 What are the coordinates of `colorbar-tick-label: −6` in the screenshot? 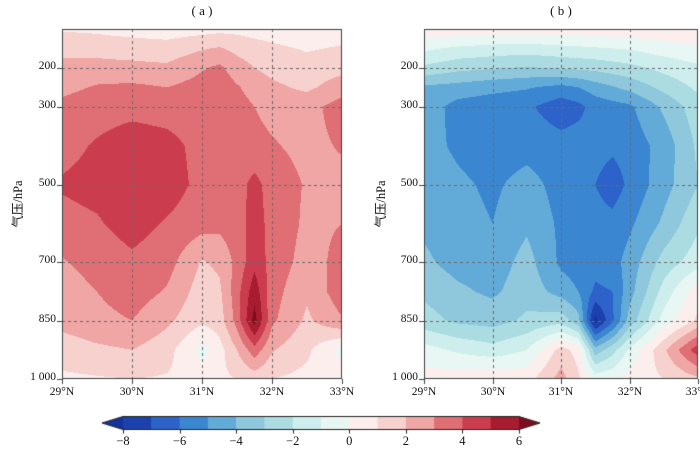 It's located at (179, 441).